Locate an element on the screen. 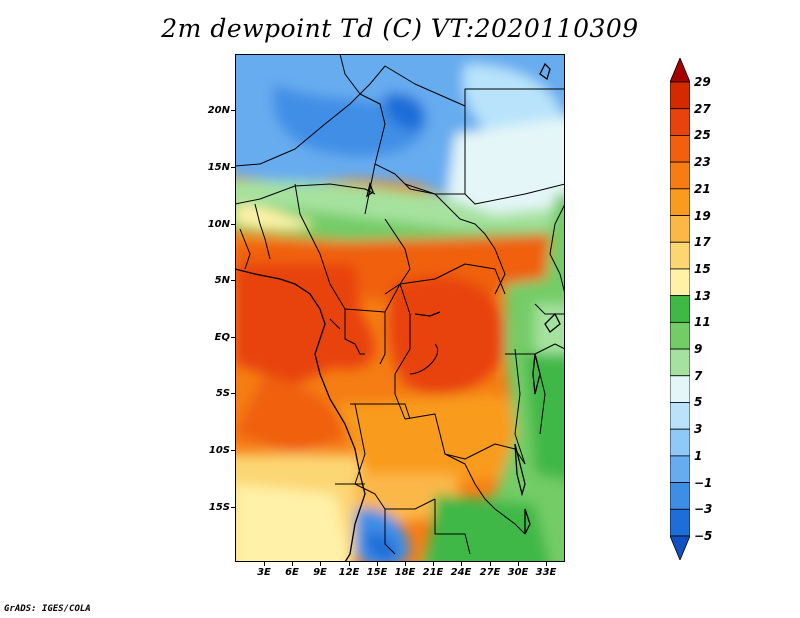 Image resolution: width=800 pixels, height=618 pixels. grads-credit: GrADS: IGES/COLA is located at coordinates (47, 609).